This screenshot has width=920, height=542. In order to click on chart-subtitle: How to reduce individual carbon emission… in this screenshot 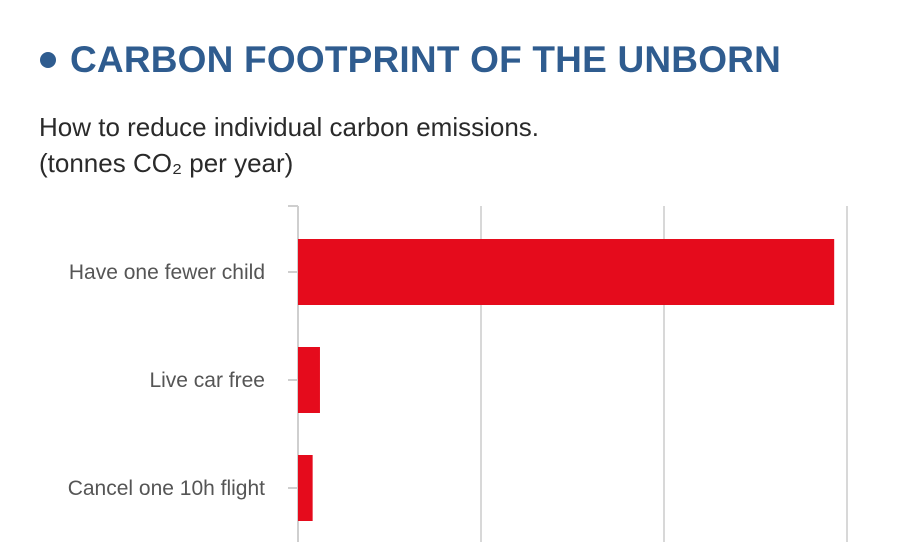, I will do `click(289, 145)`.